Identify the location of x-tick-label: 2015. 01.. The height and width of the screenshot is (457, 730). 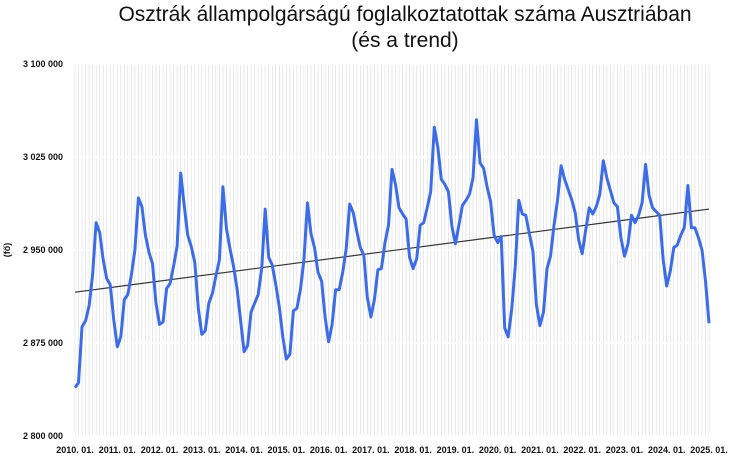
(287, 450).